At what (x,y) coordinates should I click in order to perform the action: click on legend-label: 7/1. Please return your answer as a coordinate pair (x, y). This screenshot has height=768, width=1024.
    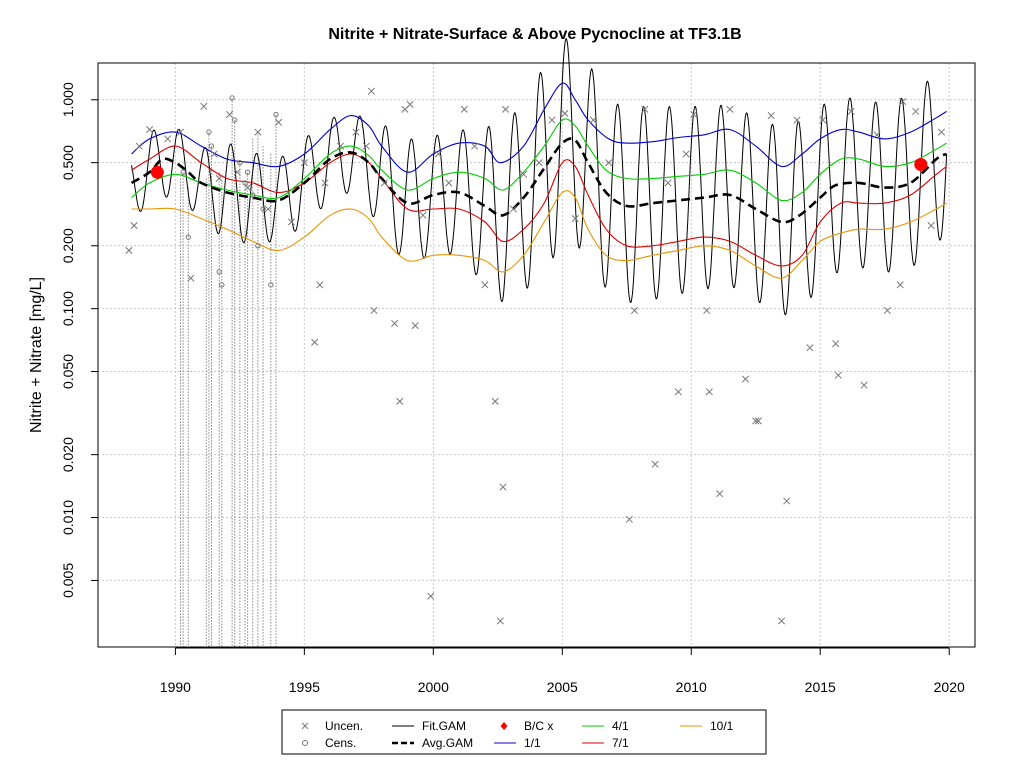
    Looking at the image, I should click on (620, 743).